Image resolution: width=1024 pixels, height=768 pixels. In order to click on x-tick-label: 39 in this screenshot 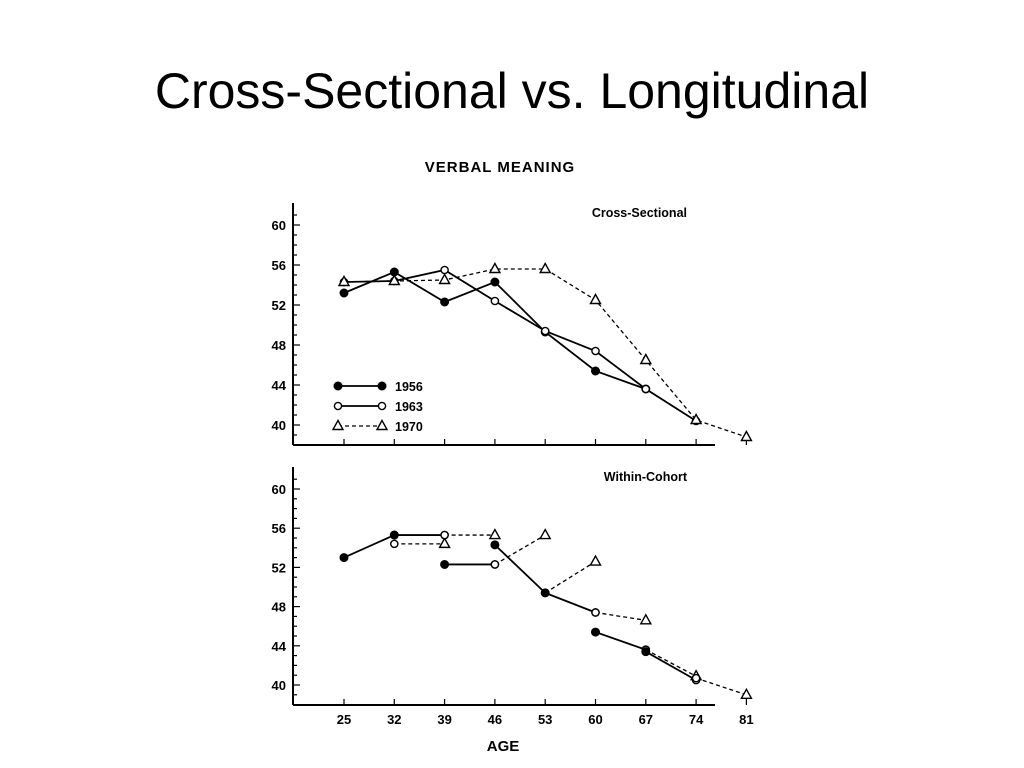, I will do `click(444, 719)`.